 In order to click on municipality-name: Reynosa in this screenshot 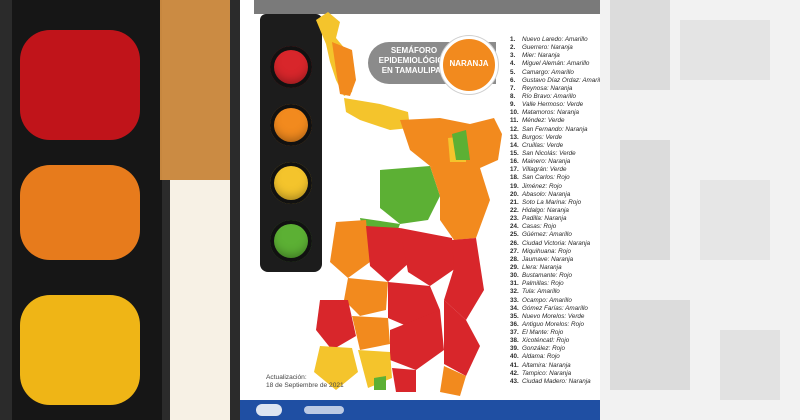, I will do `click(534, 88)`.